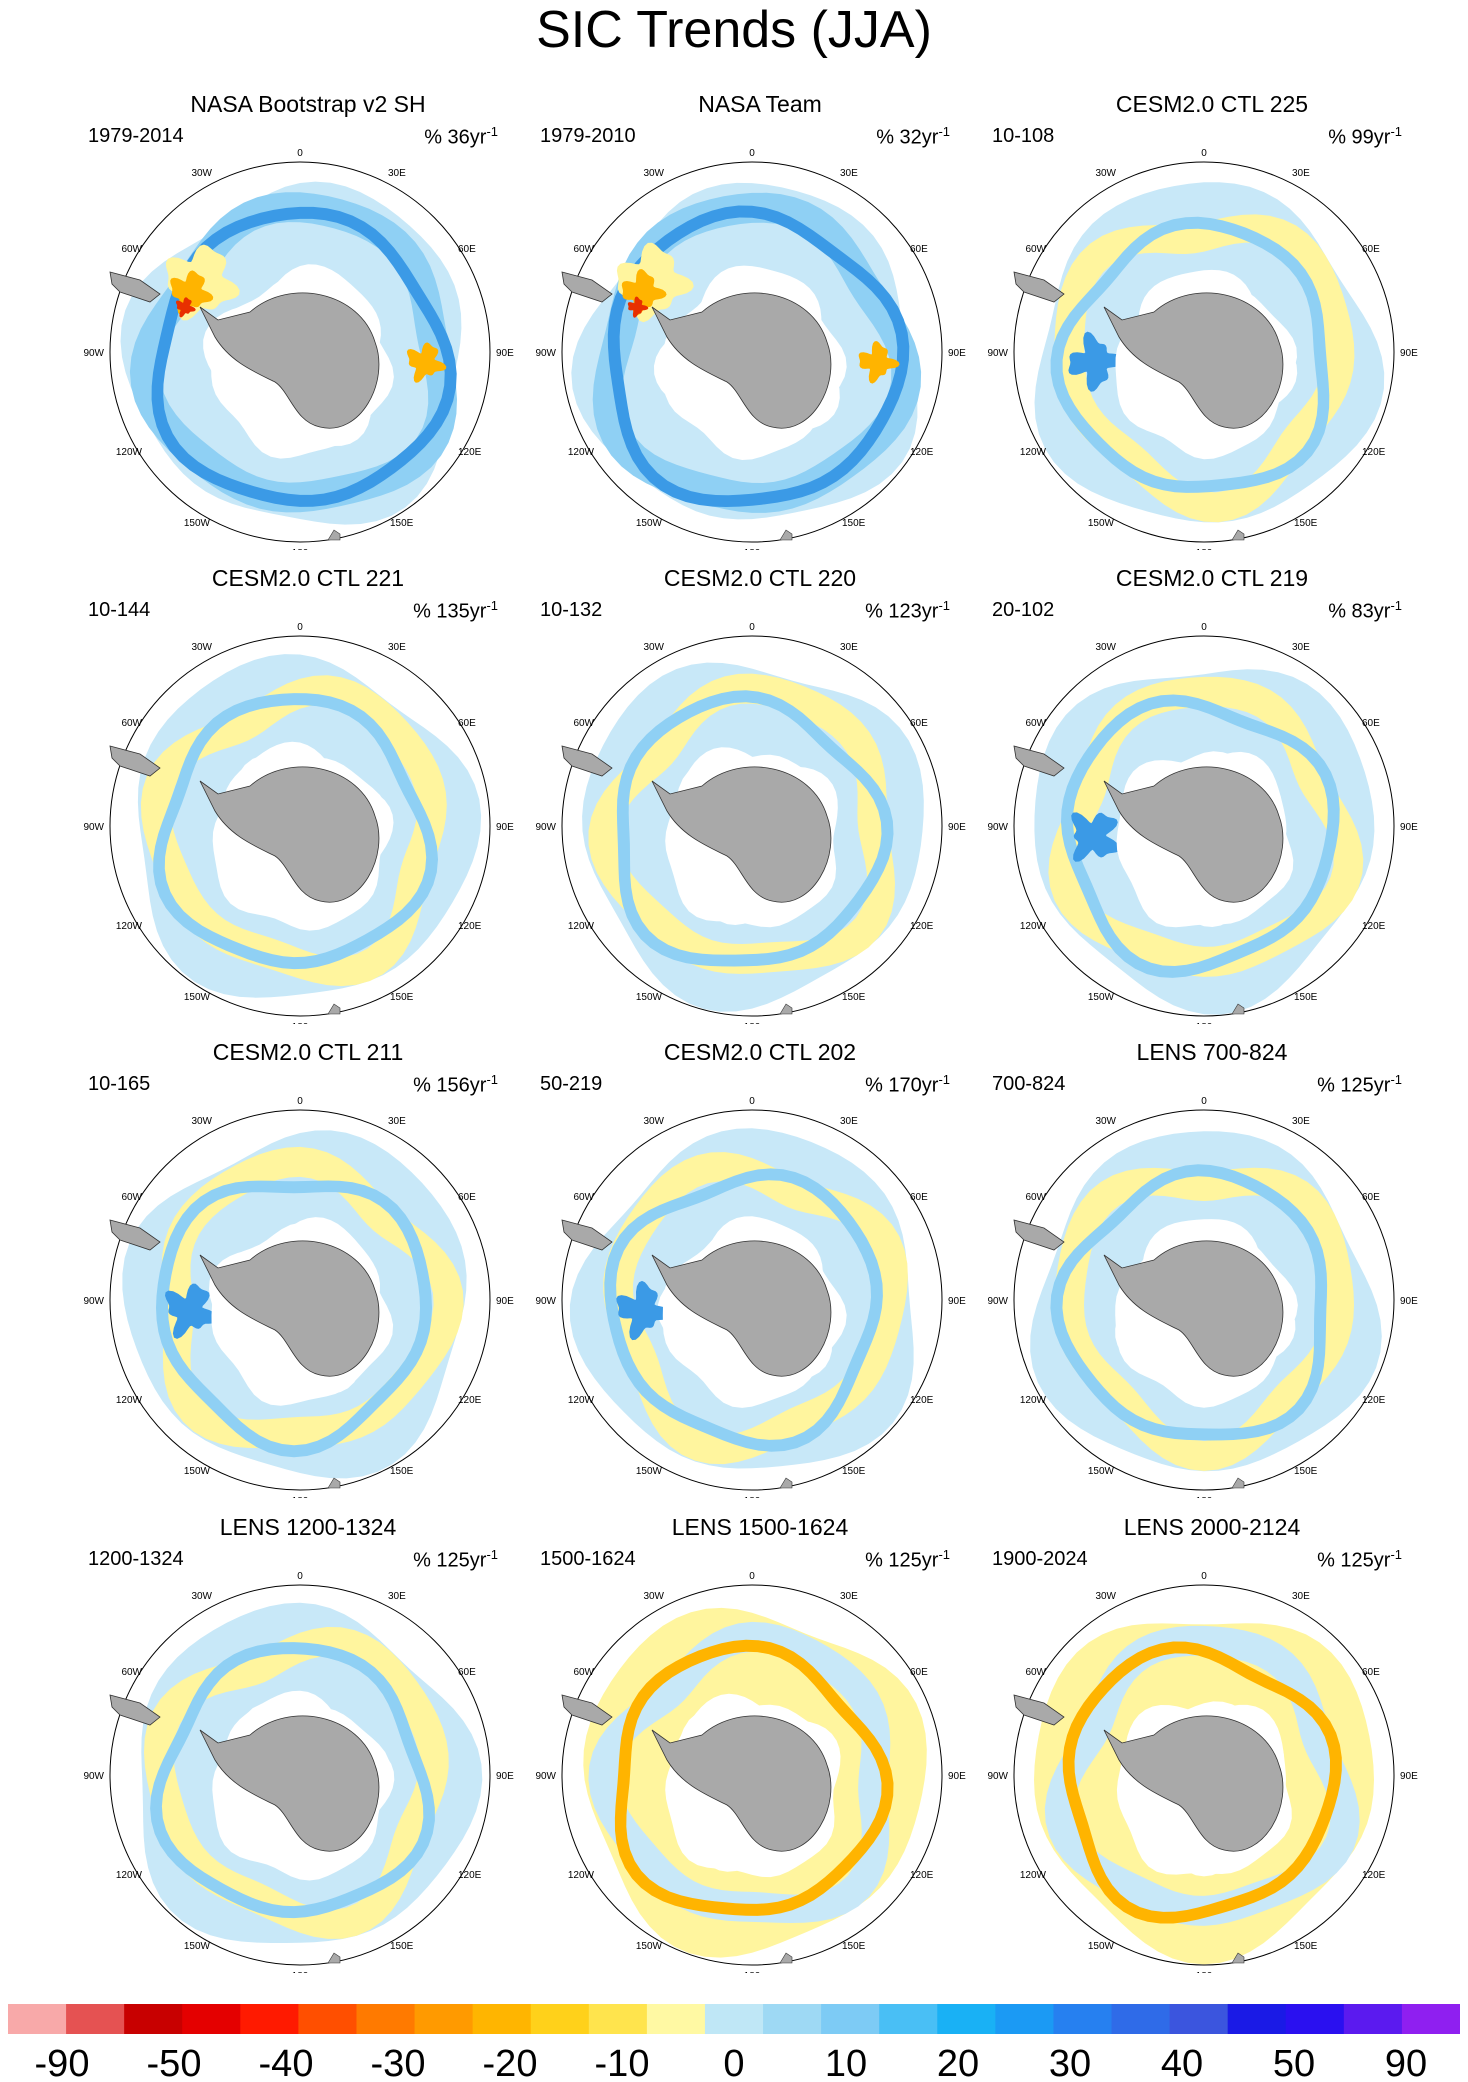 Image resolution: width=1468 pixels, height=2082 pixels. I want to click on colorbar-tick-label: 30, so click(1070, 2062).